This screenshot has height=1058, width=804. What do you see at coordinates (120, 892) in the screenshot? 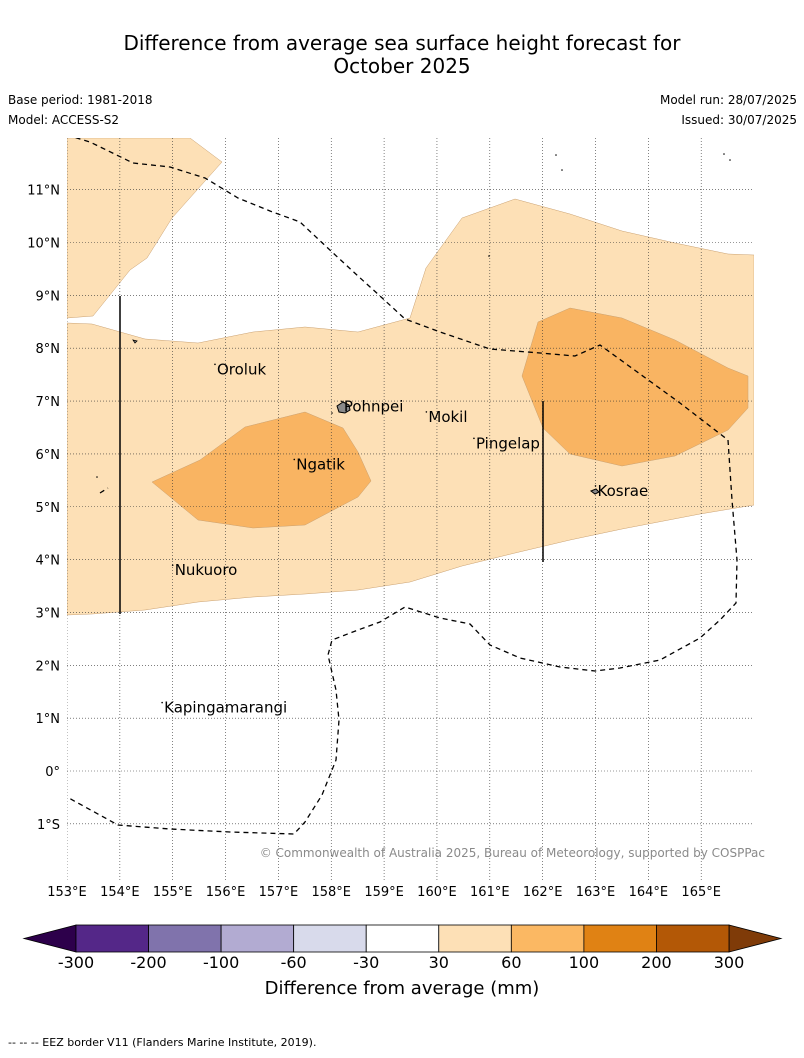
I see `lon-tick-label: 154°E` at bounding box center [120, 892].